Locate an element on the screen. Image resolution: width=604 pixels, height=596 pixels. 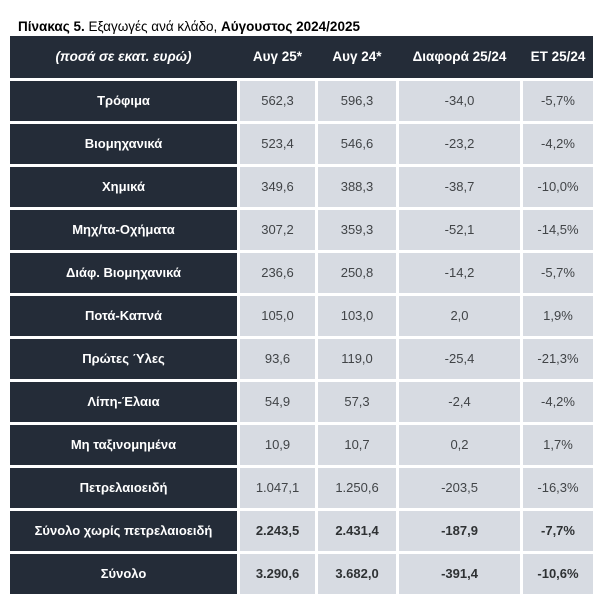
header-cell-aug-25: Αυγ 25* is located at coordinates (277, 57).